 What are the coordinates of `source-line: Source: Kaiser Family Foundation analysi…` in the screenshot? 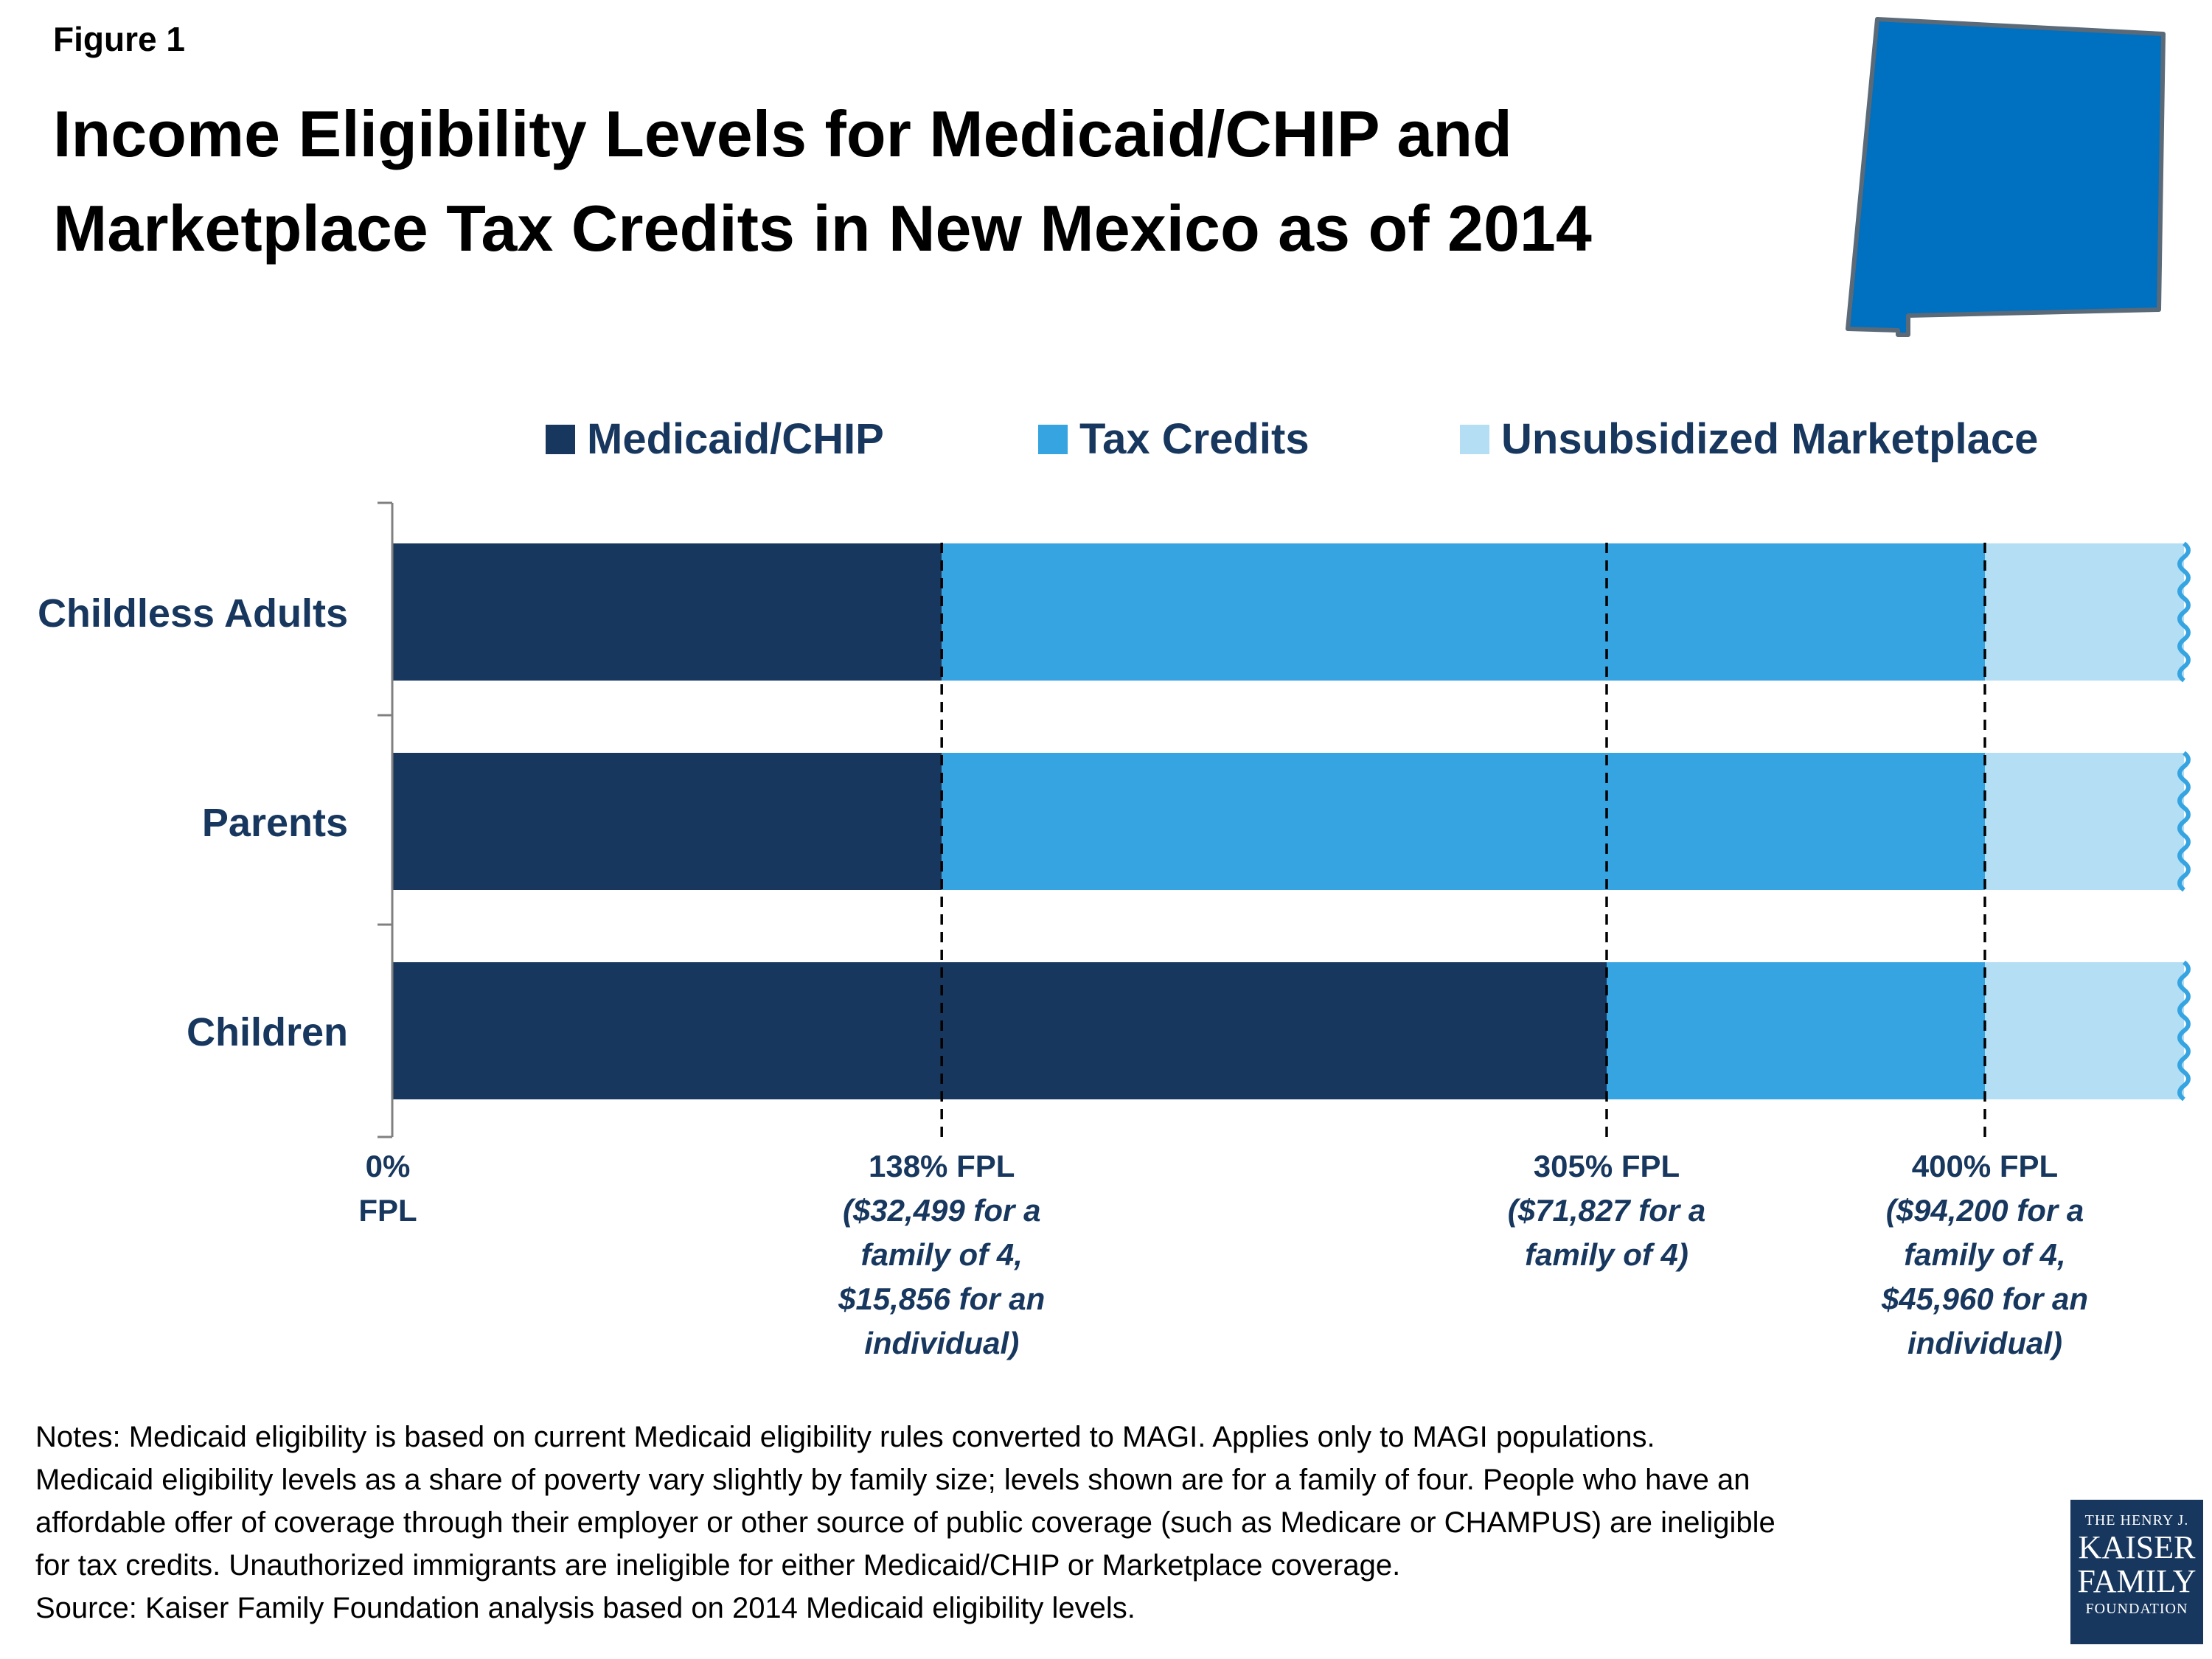 It's located at (585, 1608).